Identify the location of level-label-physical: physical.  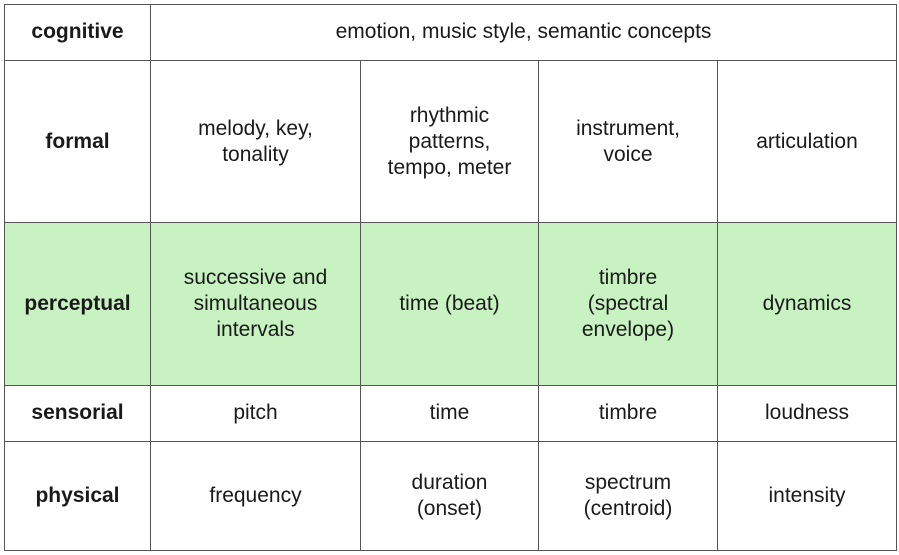
(77, 496).